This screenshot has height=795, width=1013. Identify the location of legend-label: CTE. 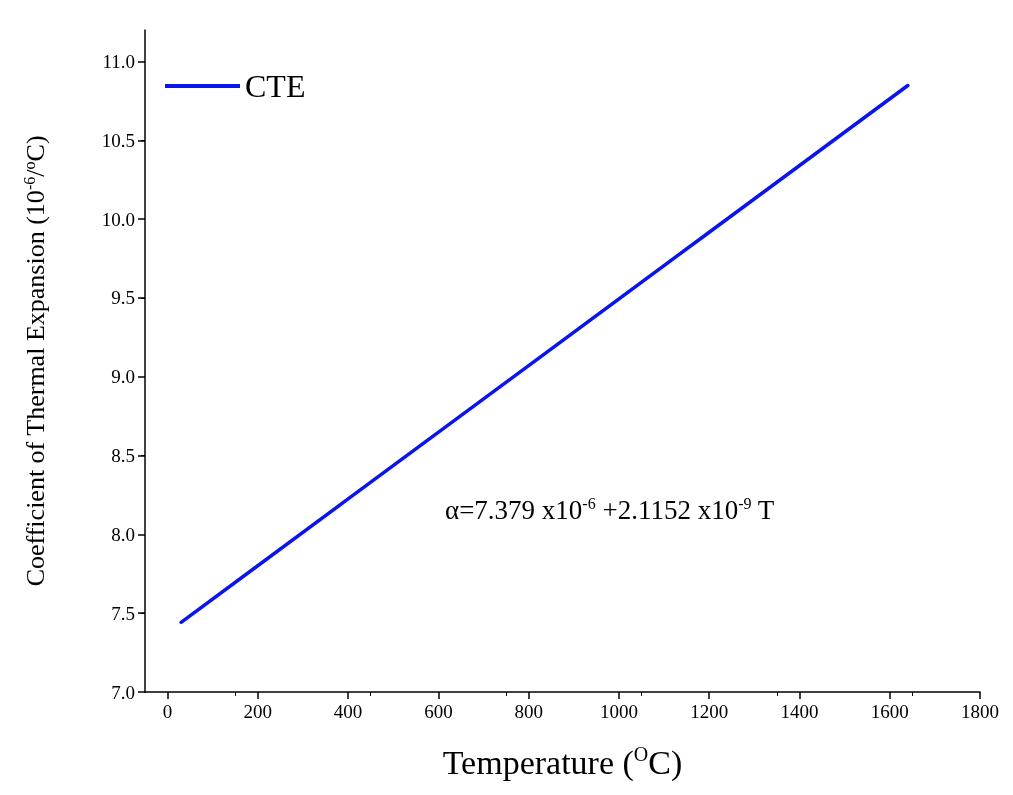
(275, 86).